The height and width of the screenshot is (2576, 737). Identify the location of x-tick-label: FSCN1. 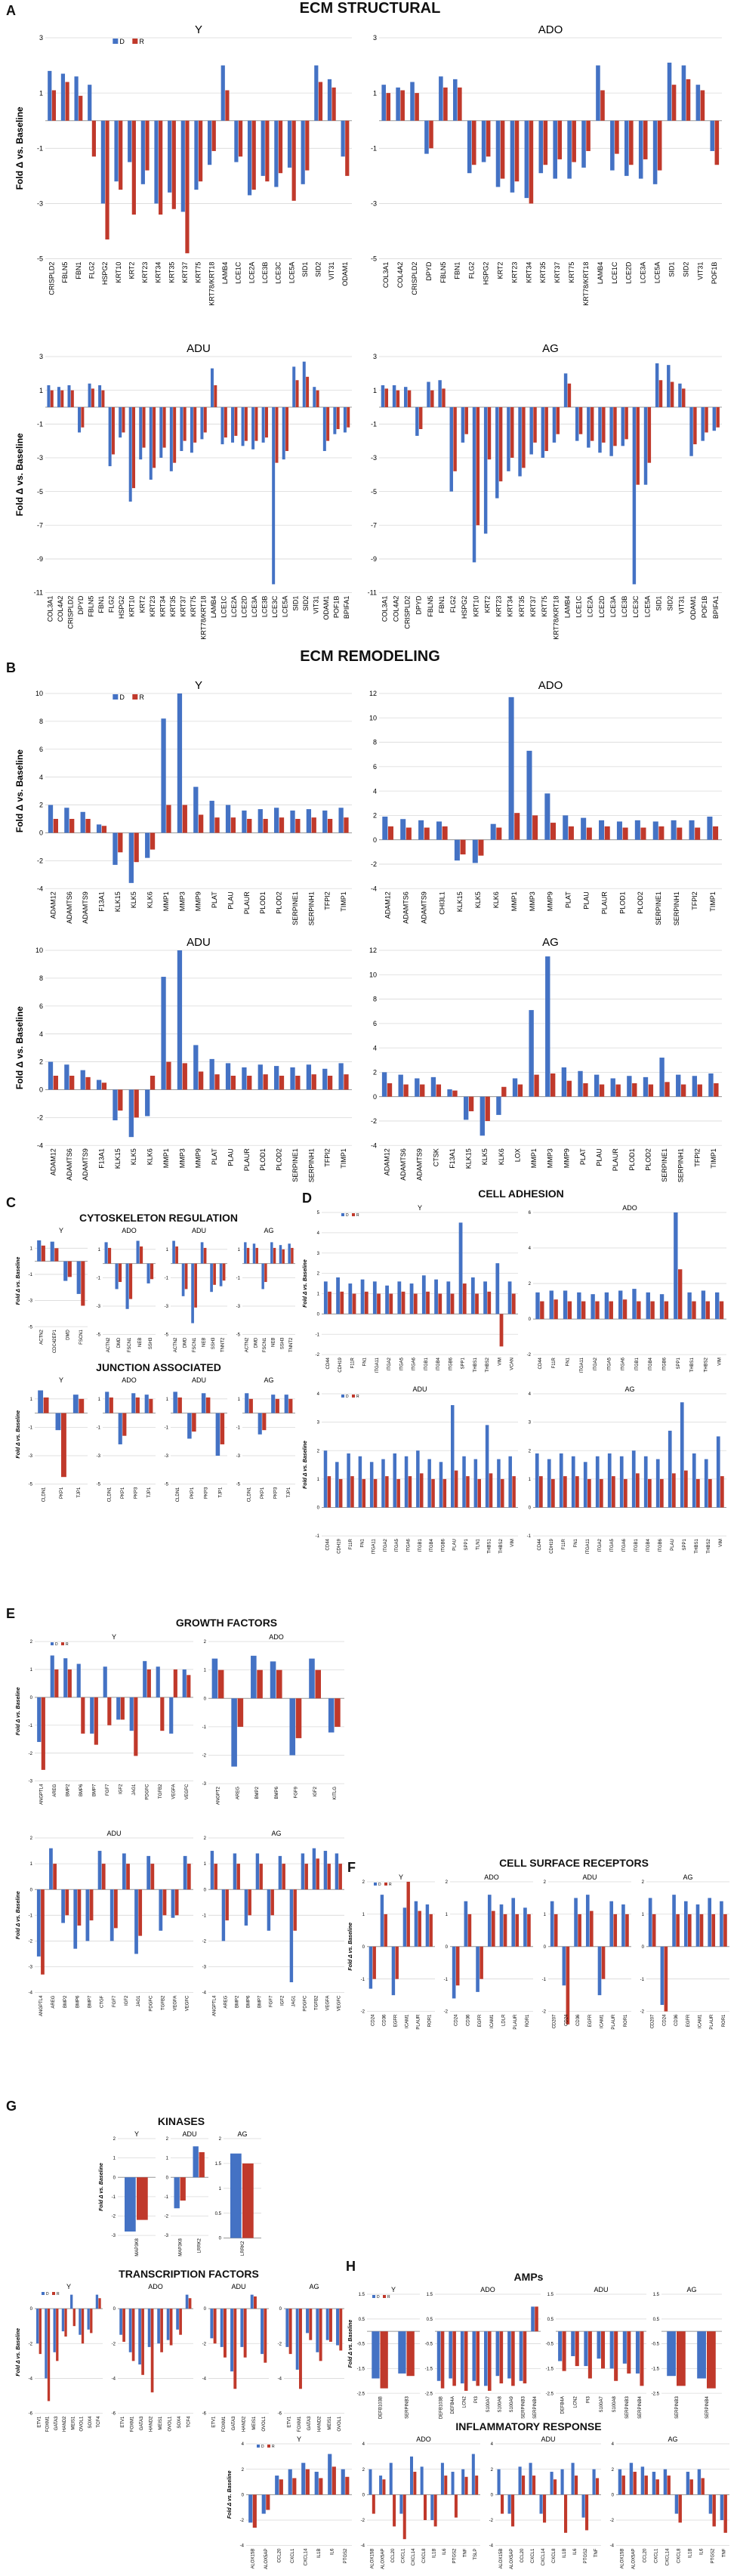
(130, 1344).